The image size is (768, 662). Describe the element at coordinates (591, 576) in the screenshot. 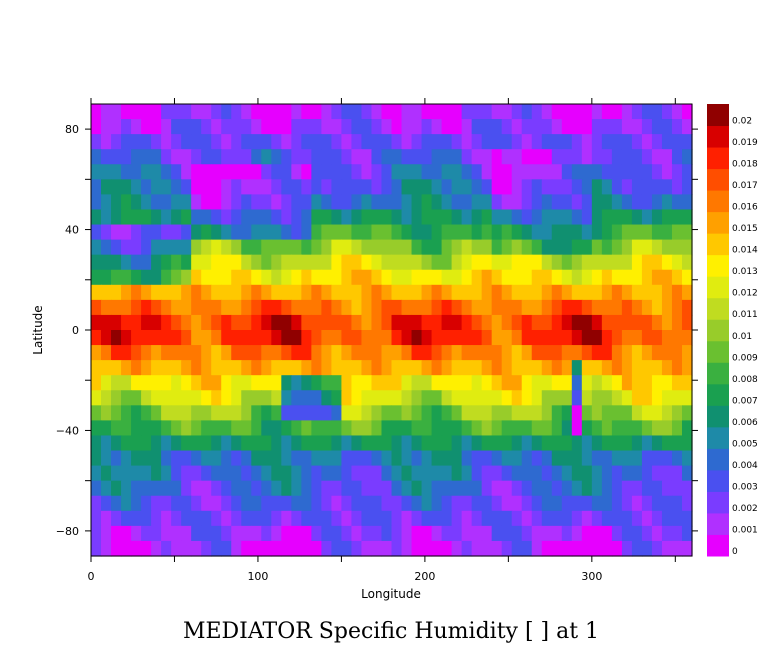

I see `x-tick-label: 300` at that location.